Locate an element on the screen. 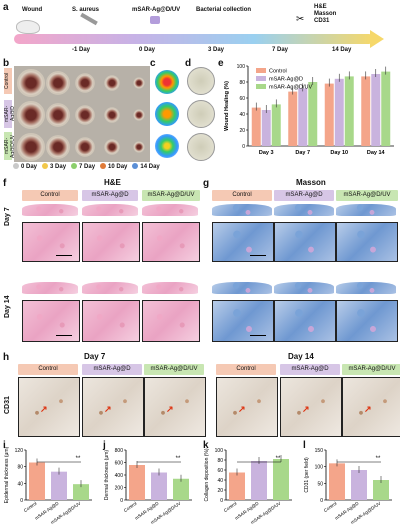 This screenshot has height=528, width=400. panel-label-h: h is located at coordinates (6, 357).